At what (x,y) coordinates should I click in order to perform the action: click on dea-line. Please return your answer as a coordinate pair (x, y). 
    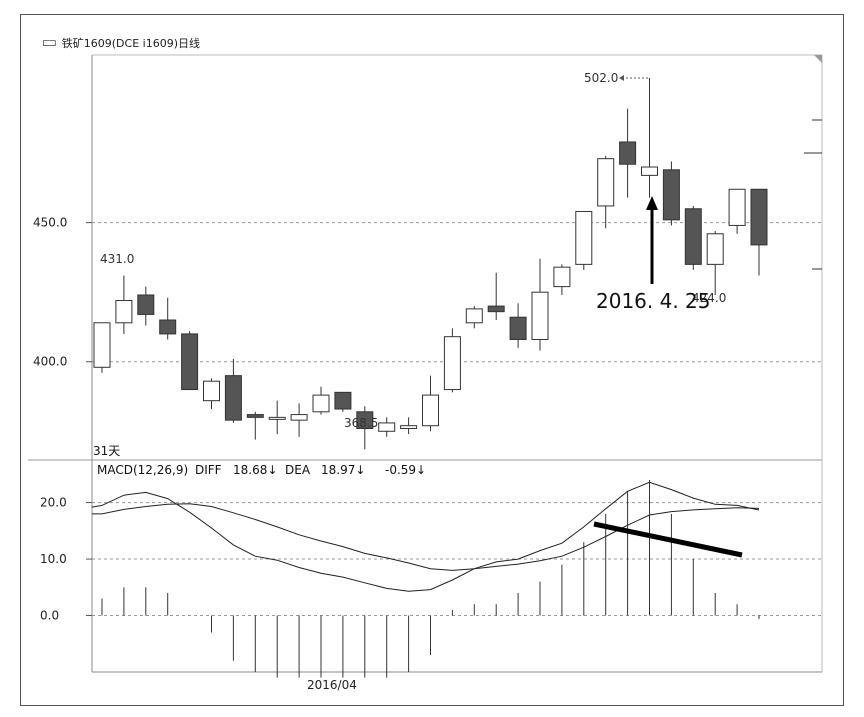
    Looking at the image, I should click on (426, 537).